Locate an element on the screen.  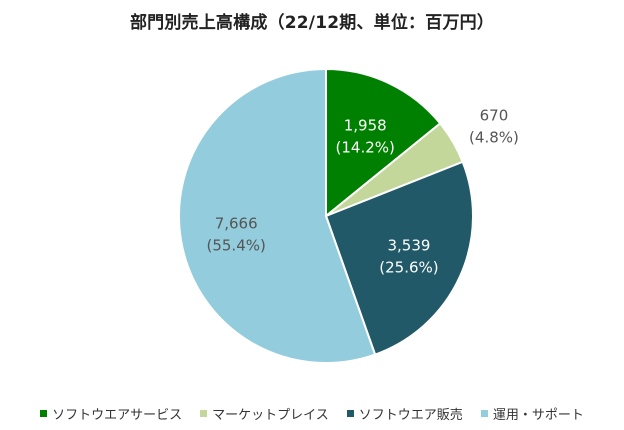
slice-label-2: 670 (4.8%) is located at coordinates (494, 127).